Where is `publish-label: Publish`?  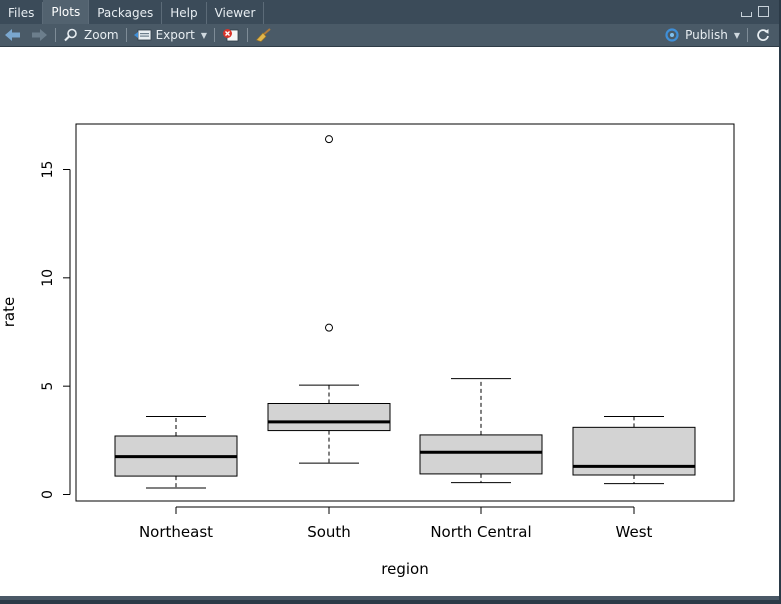
publish-label: Publish is located at coordinates (706, 35).